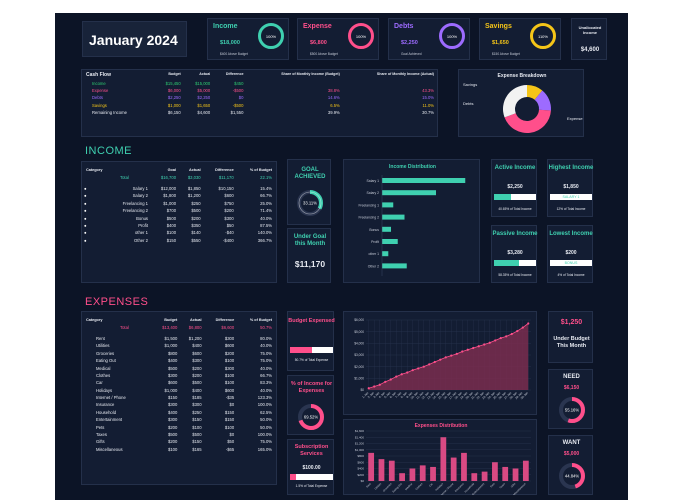  What do you see at coordinates (338, 39) in the screenshot?
I see `kpi-card-expense: Expense $6,800 $500 Above Budget 100%` at bounding box center [338, 39].